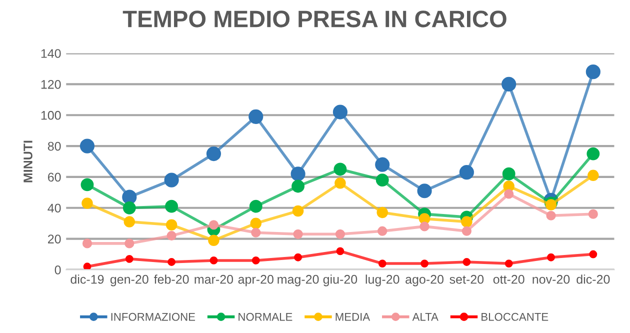 The width and height of the screenshot is (630, 333). I want to click on x-tick-label: dic-19, so click(87, 279).